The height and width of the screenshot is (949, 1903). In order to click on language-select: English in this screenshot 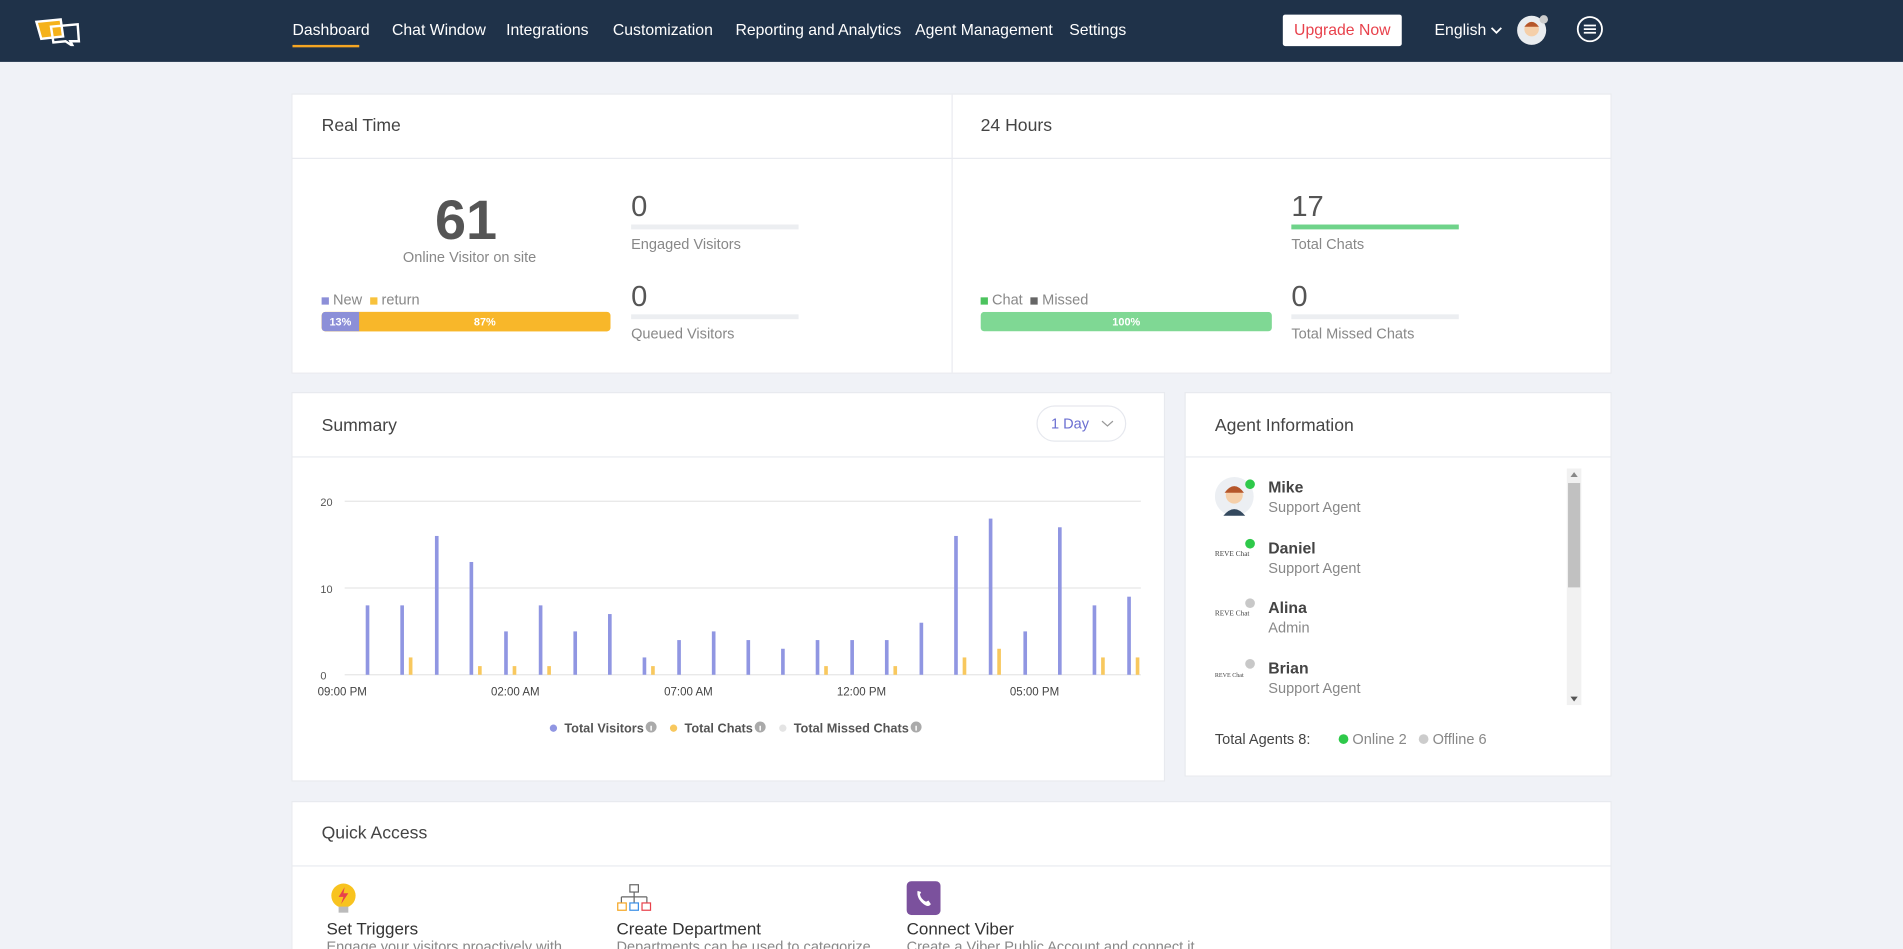, I will do `click(1469, 30)`.